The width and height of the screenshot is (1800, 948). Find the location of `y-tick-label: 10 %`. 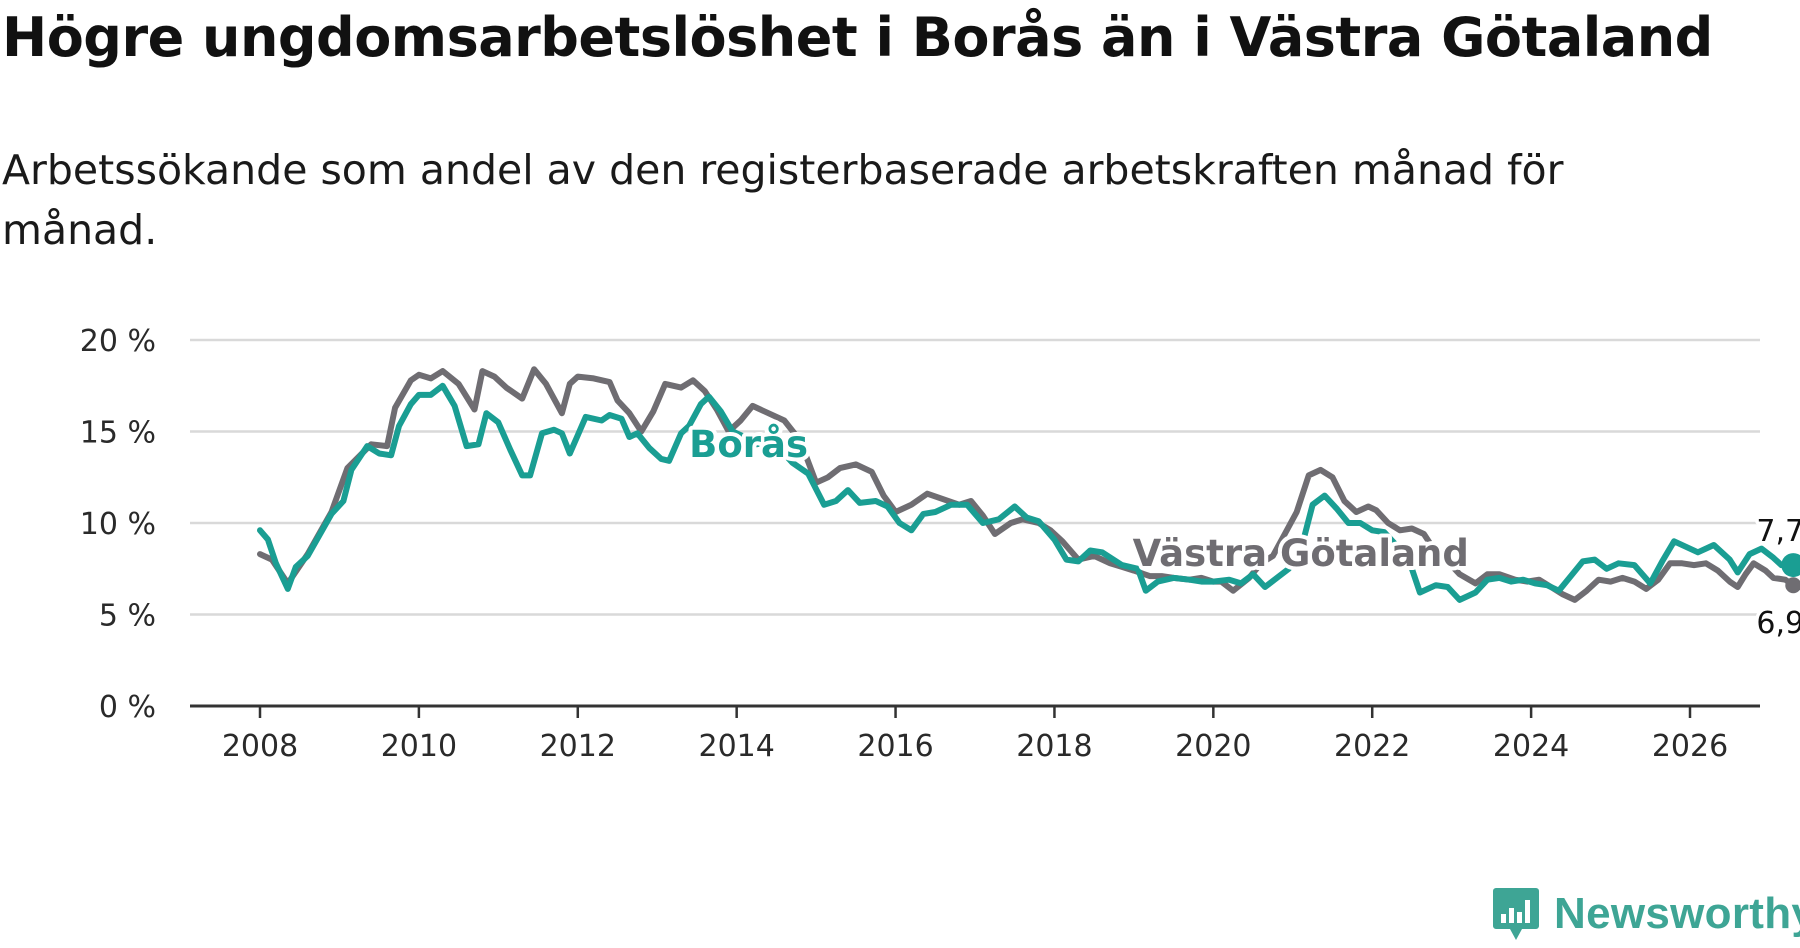

y-tick-label: 10 % is located at coordinates (118, 524).